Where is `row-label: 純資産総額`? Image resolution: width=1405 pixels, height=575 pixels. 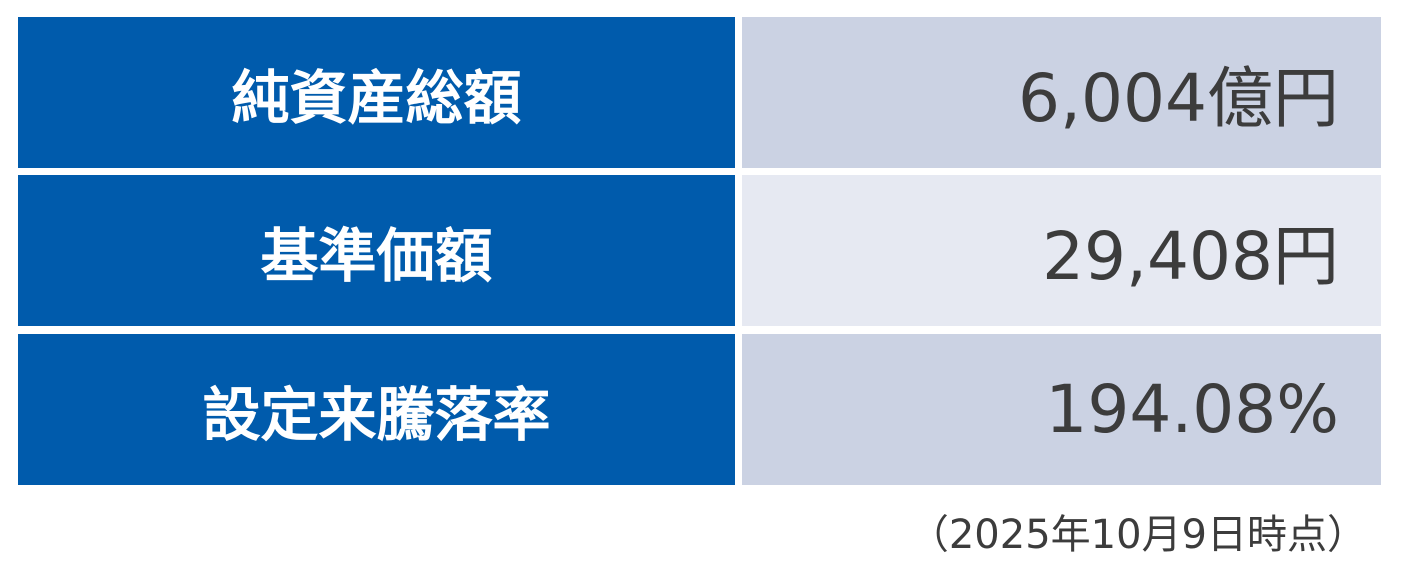
row-label: 純資産総額 is located at coordinates (376, 92).